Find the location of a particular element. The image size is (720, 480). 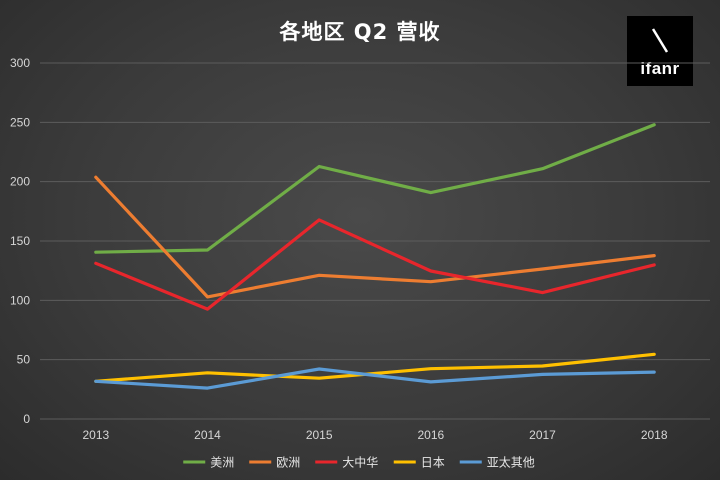

y-tick-label: 50 is located at coordinates (24, 360).